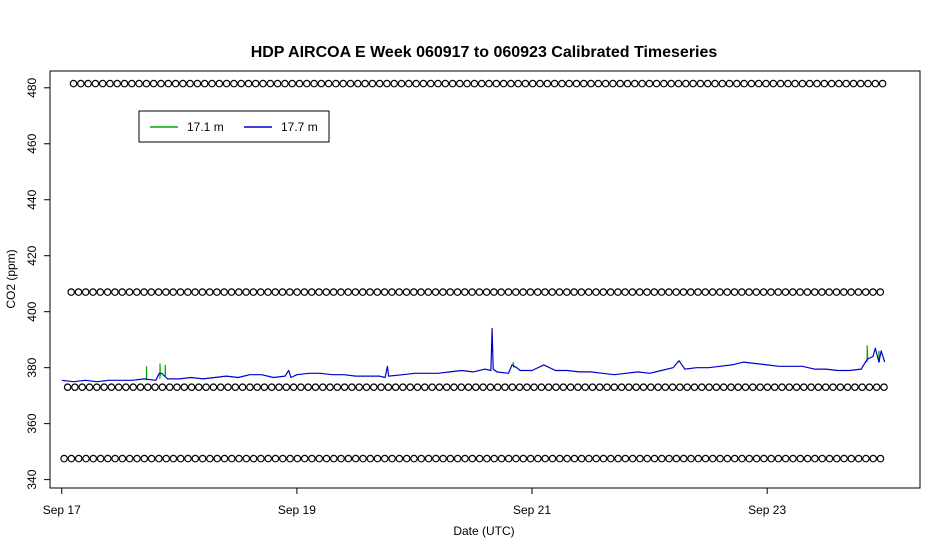 Image resolution: width=936 pixels, height=540 pixels. What do you see at coordinates (767, 510) in the screenshot?
I see `x-tick-label: Sep 23` at bounding box center [767, 510].